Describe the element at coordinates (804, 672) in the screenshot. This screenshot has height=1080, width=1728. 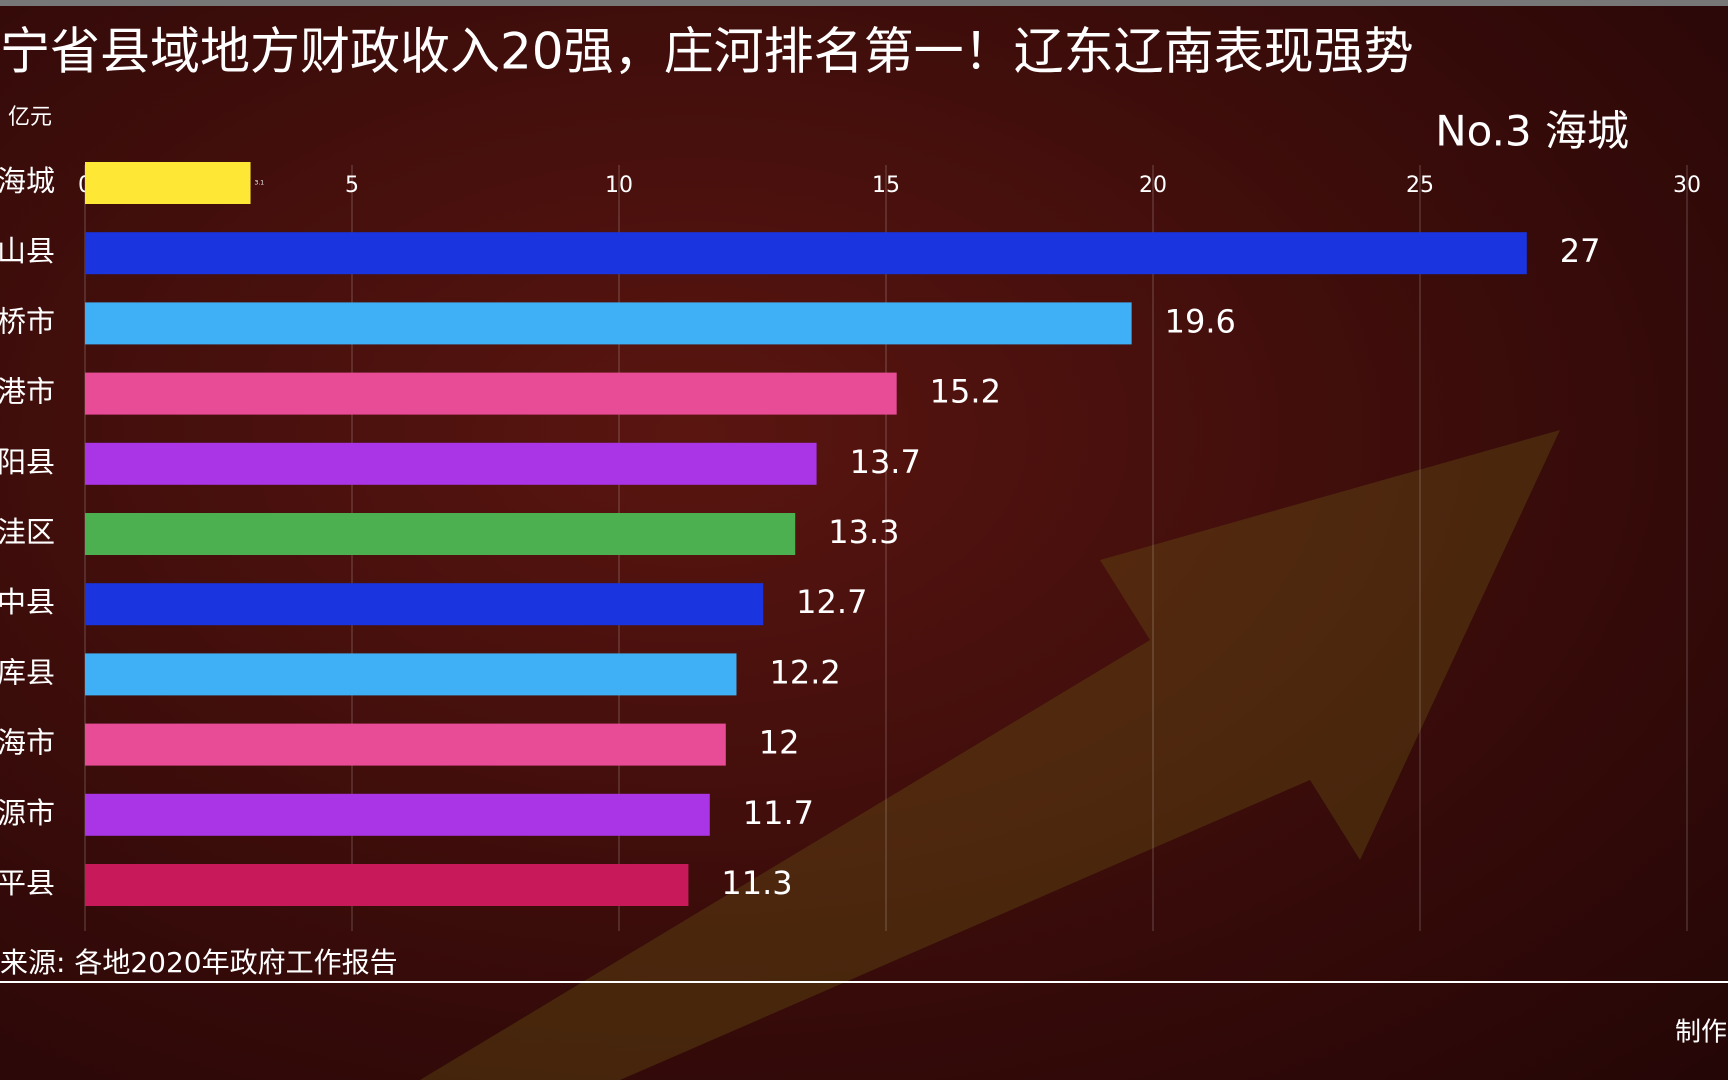
I see `value-label: 12.2` at that location.